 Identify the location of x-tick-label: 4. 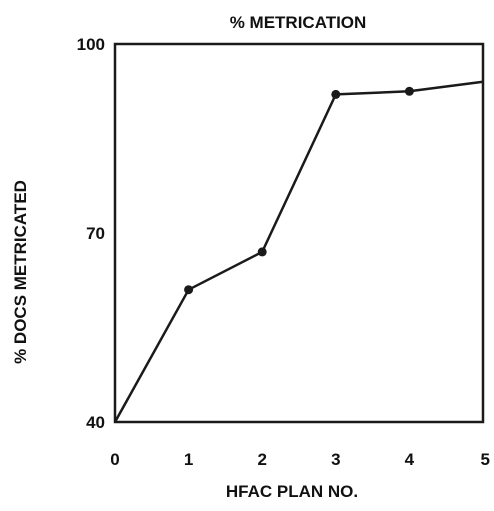
(410, 459).